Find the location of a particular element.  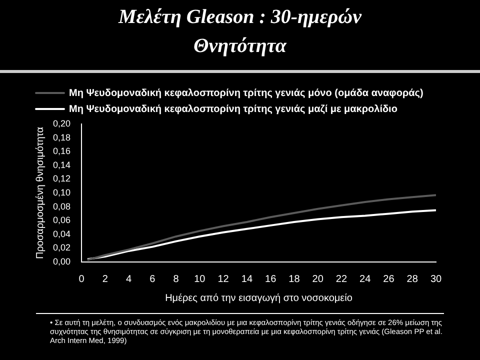

legend-label: Μη Ψευδομοναδική κεφαλοσπορίνη τρίτης γενιάς μόνο (ομάδα αναφοράς) is located at coordinates (246, 93).